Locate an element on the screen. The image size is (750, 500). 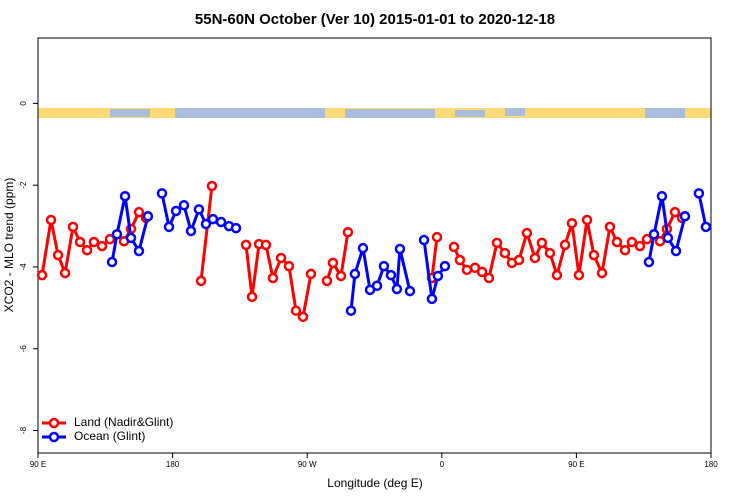
y-tick-label: -2 is located at coordinates (23, 185).